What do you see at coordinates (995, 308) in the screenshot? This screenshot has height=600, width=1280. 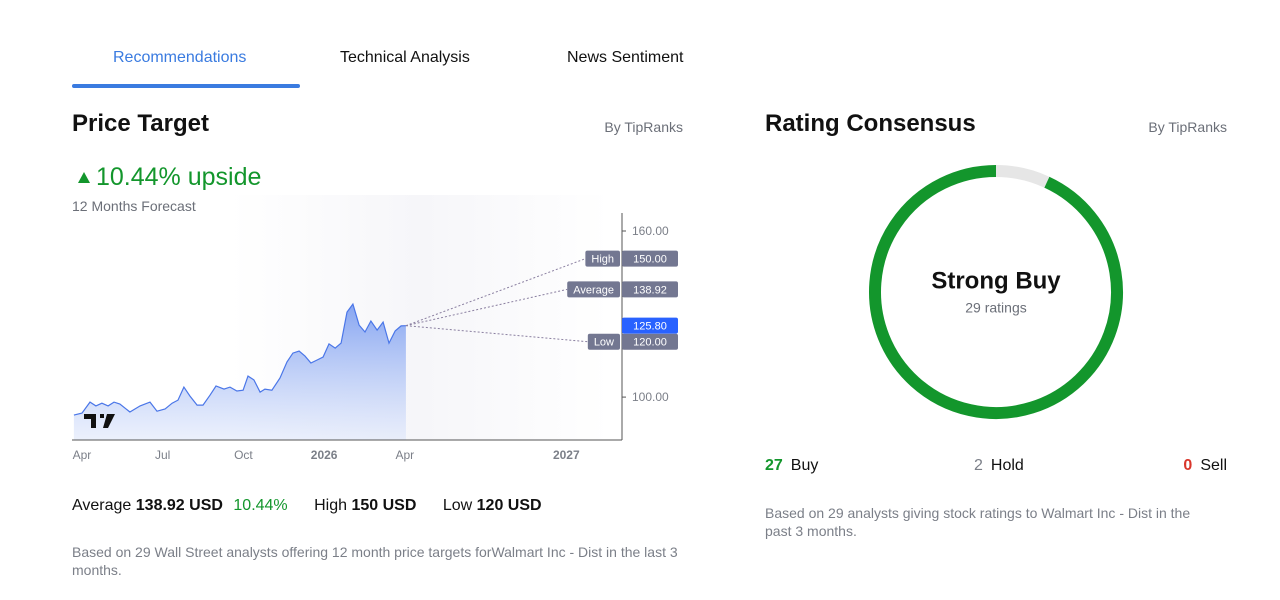 I see `total-ratings: 29 ratings` at bounding box center [995, 308].